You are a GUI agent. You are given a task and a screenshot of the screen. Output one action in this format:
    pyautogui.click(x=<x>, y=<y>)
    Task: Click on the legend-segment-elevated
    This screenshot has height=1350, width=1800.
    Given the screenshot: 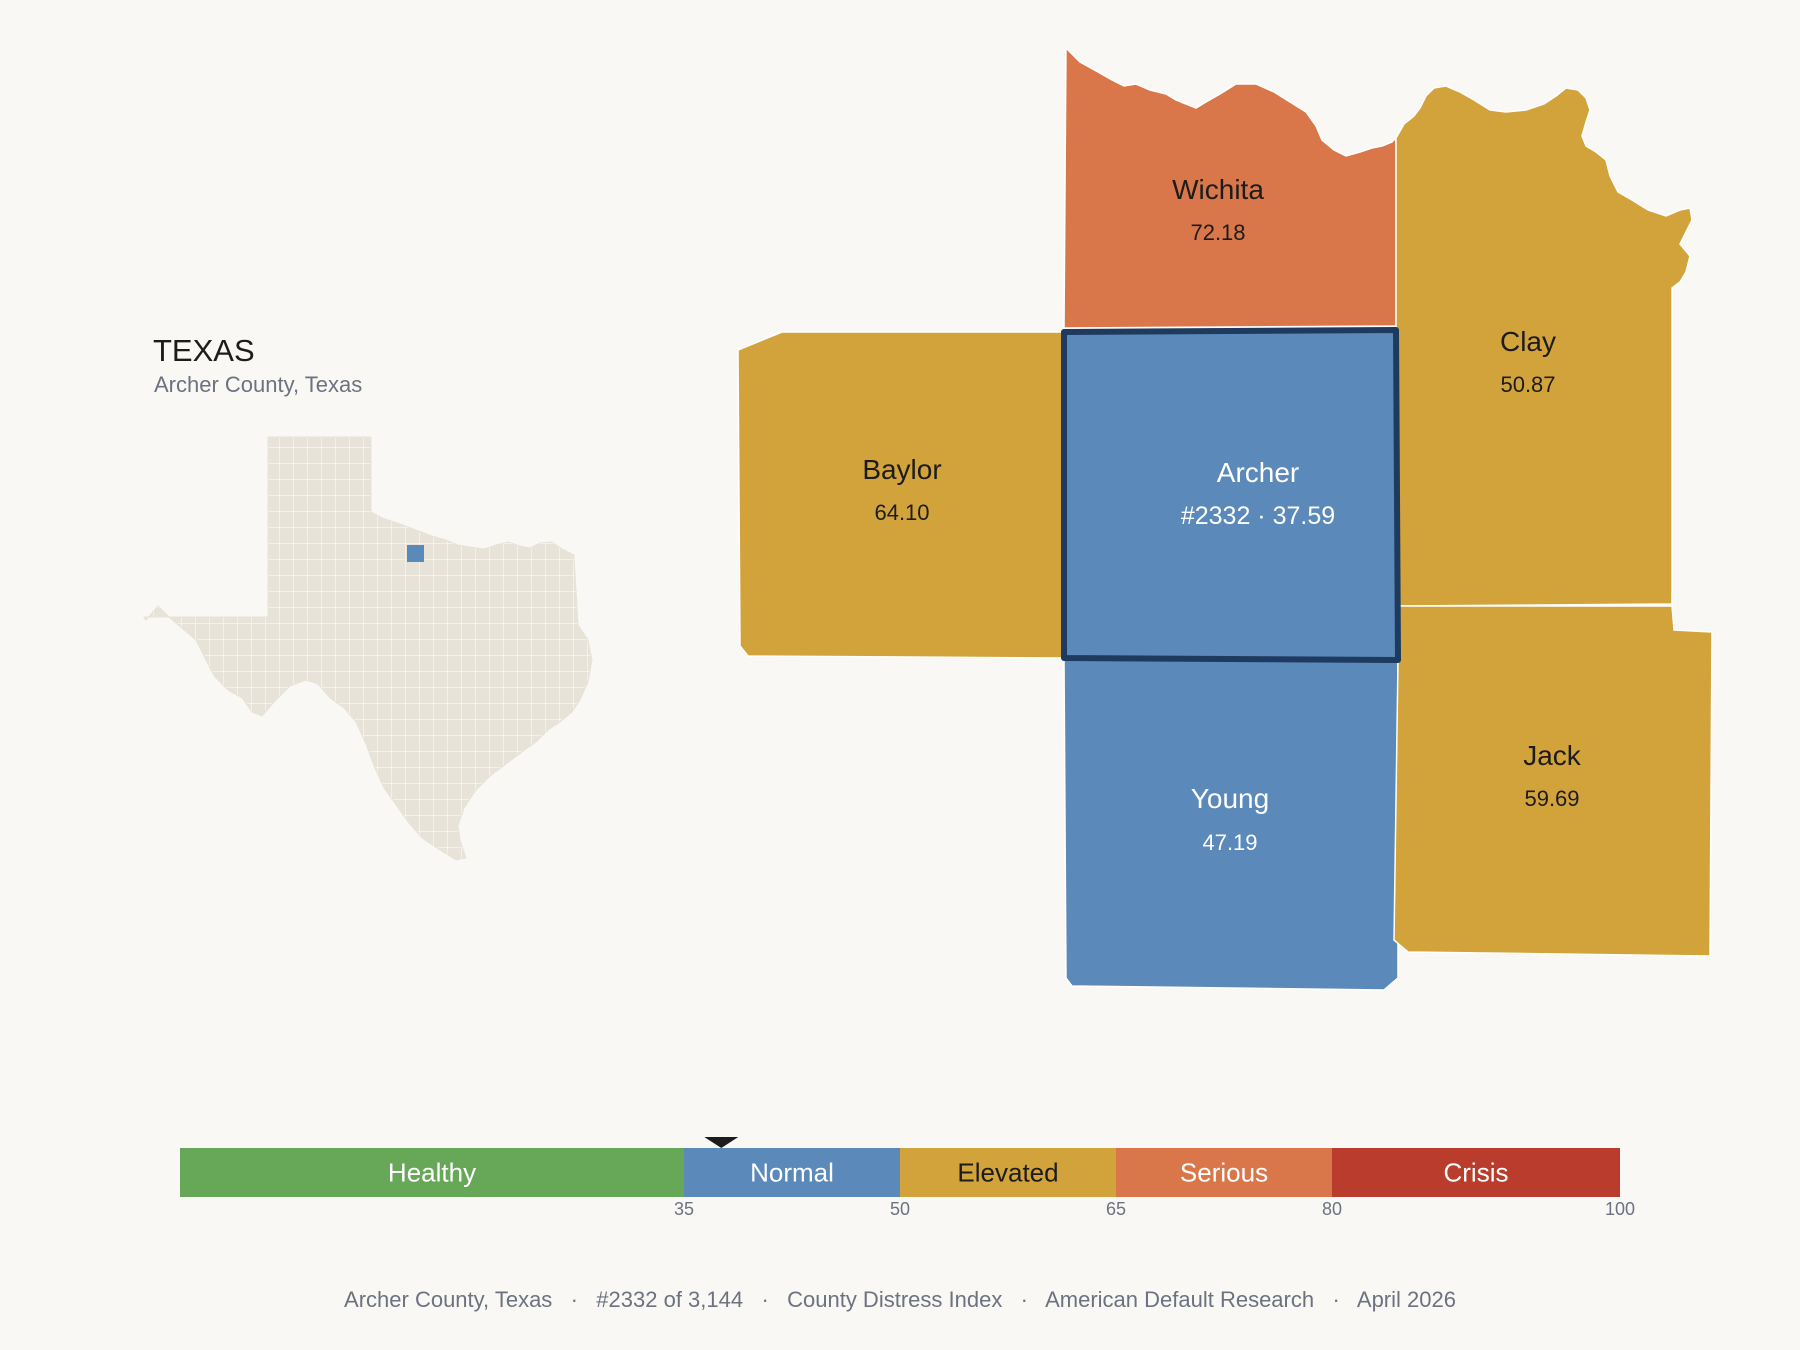 What is the action you would take?
    pyautogui.click(x=1008, y=1172)
    